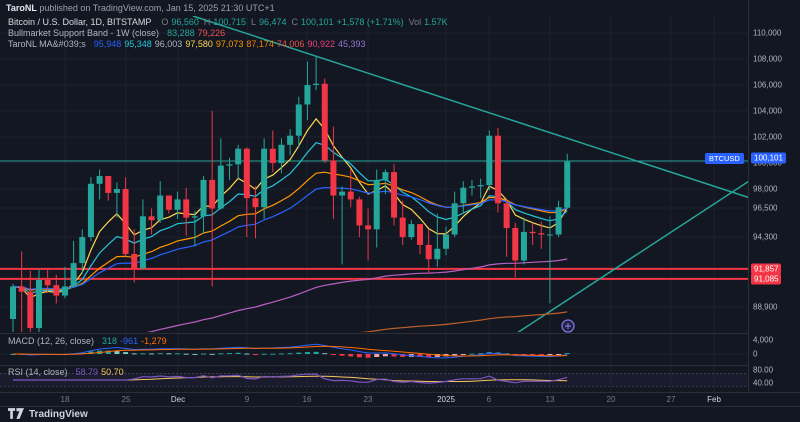  I want to click on high-value: 100,715, so click(229, 22).